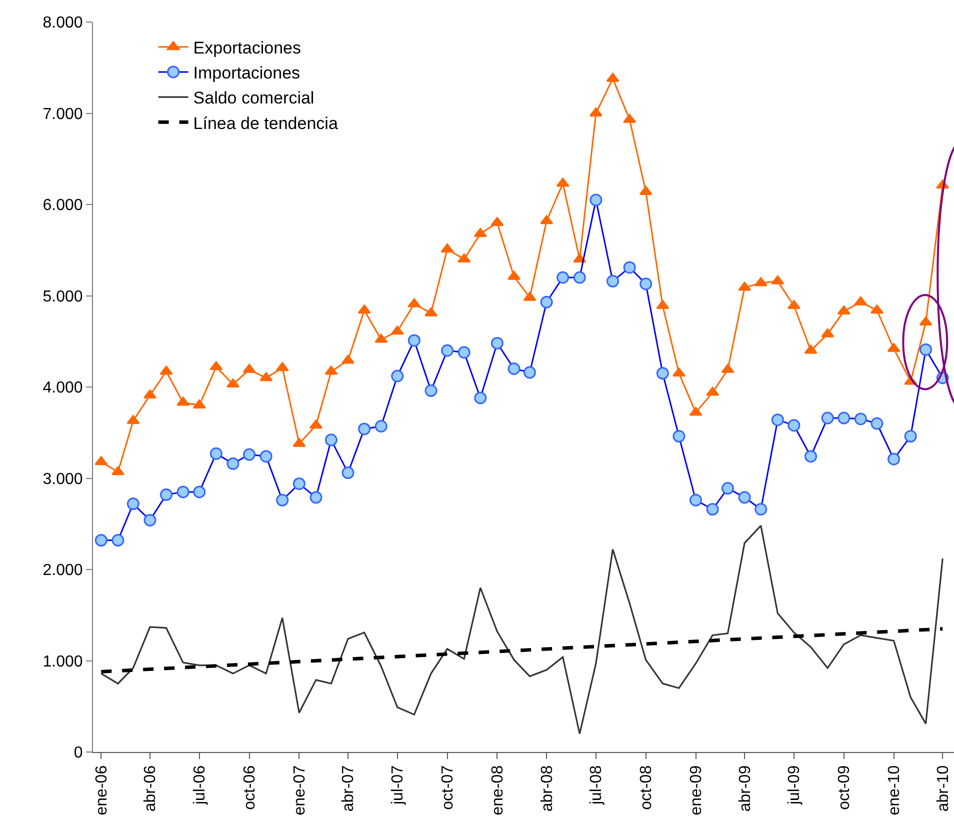  Describe the element at coordinates (647, 787) in the screenshot. I see `x-tick-label: oct-08` at that location.